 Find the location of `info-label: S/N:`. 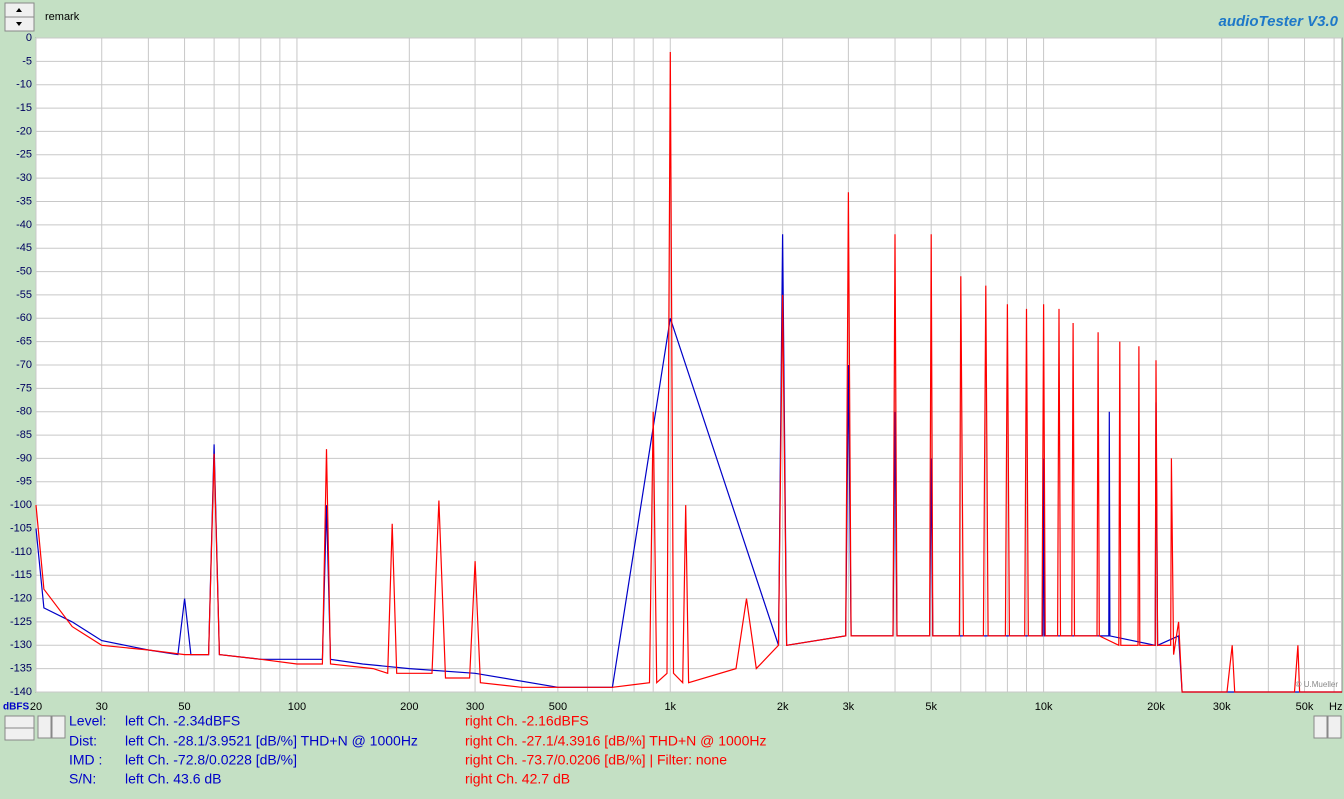

info-label: S/N: is located at coordinates (82, 779).